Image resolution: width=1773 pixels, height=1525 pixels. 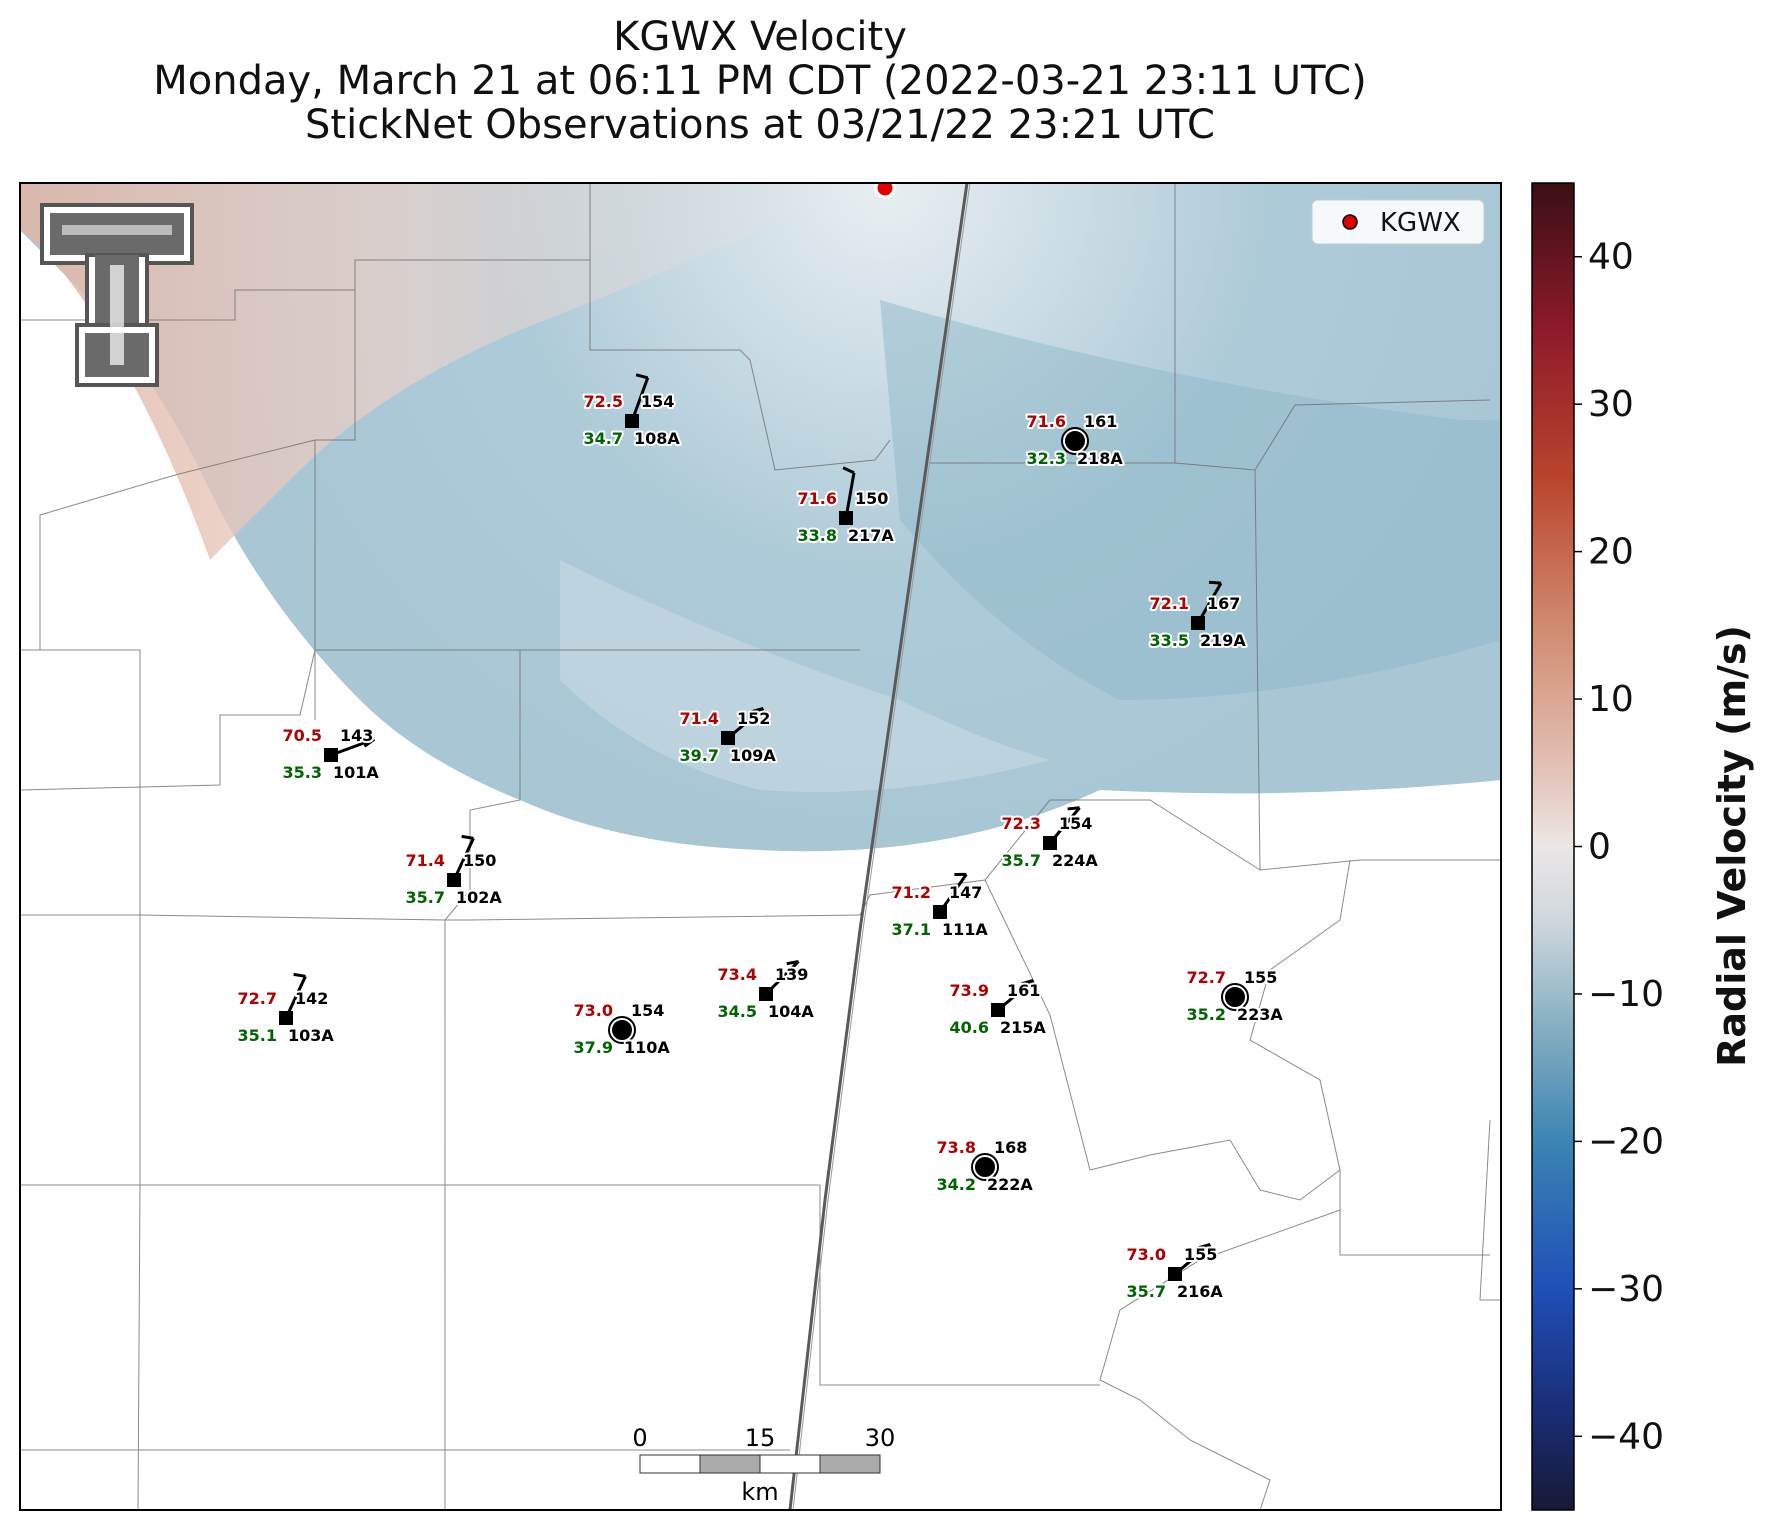 What do you see at coordinates (753, 755) in the screenshot?
I see `station-id: 109A` at bounding box center [753, 755].